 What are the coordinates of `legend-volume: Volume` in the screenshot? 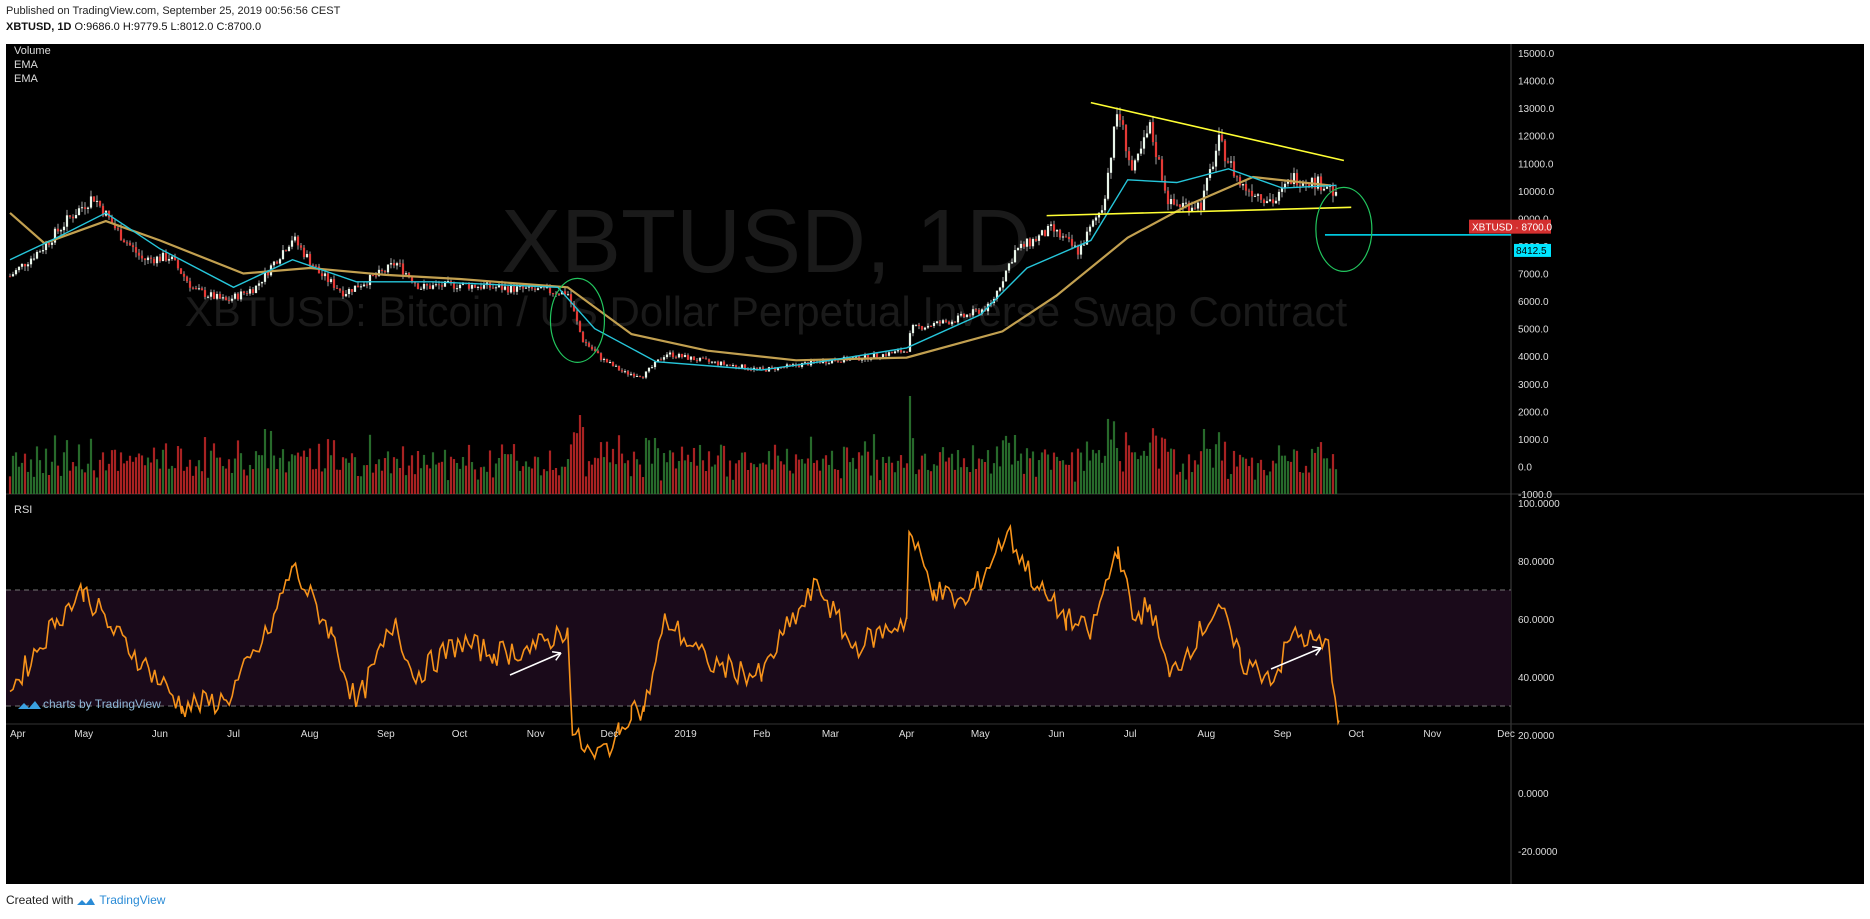 It's located at (32, 51).